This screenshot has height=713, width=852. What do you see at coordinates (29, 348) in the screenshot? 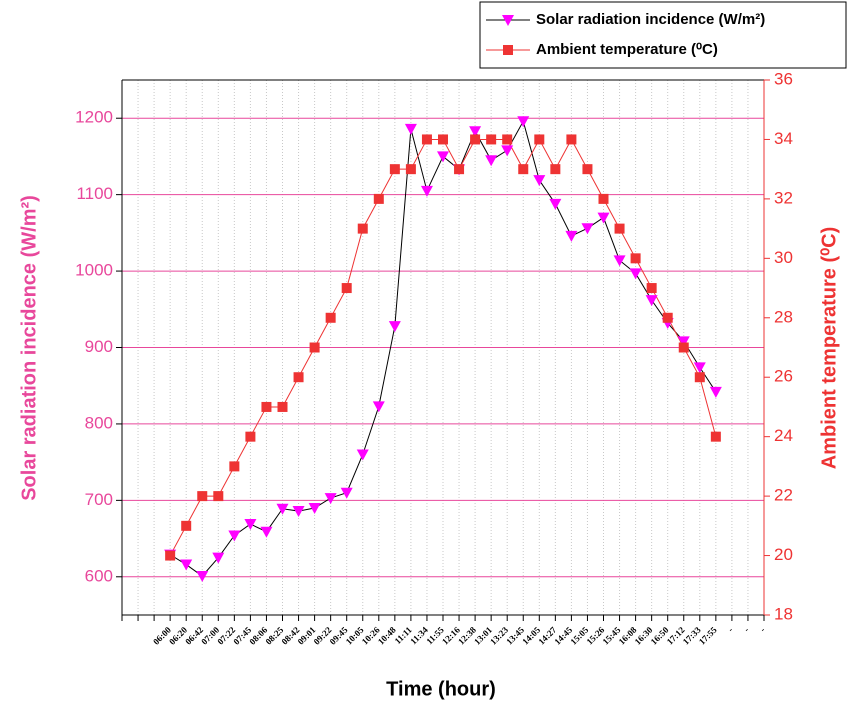
I see `y-axis-label: Solar radiation incidence (W/m²)` at bounding box center [29, 348].